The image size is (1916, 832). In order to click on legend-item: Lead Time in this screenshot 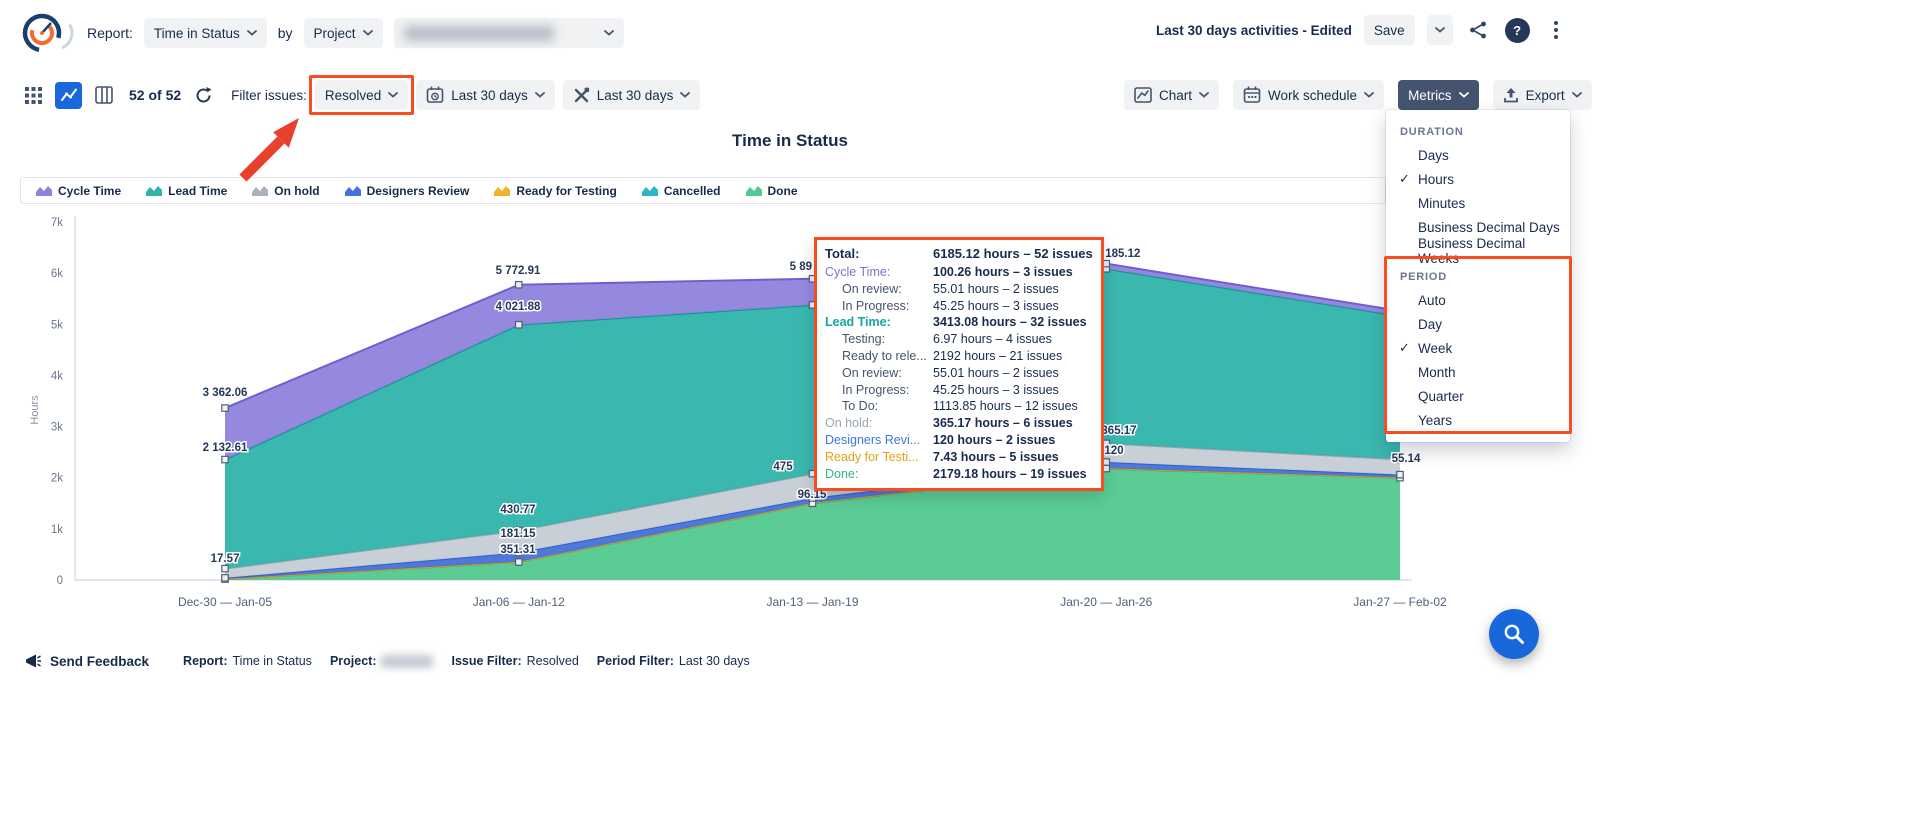, I will do `click(186, 191)`.